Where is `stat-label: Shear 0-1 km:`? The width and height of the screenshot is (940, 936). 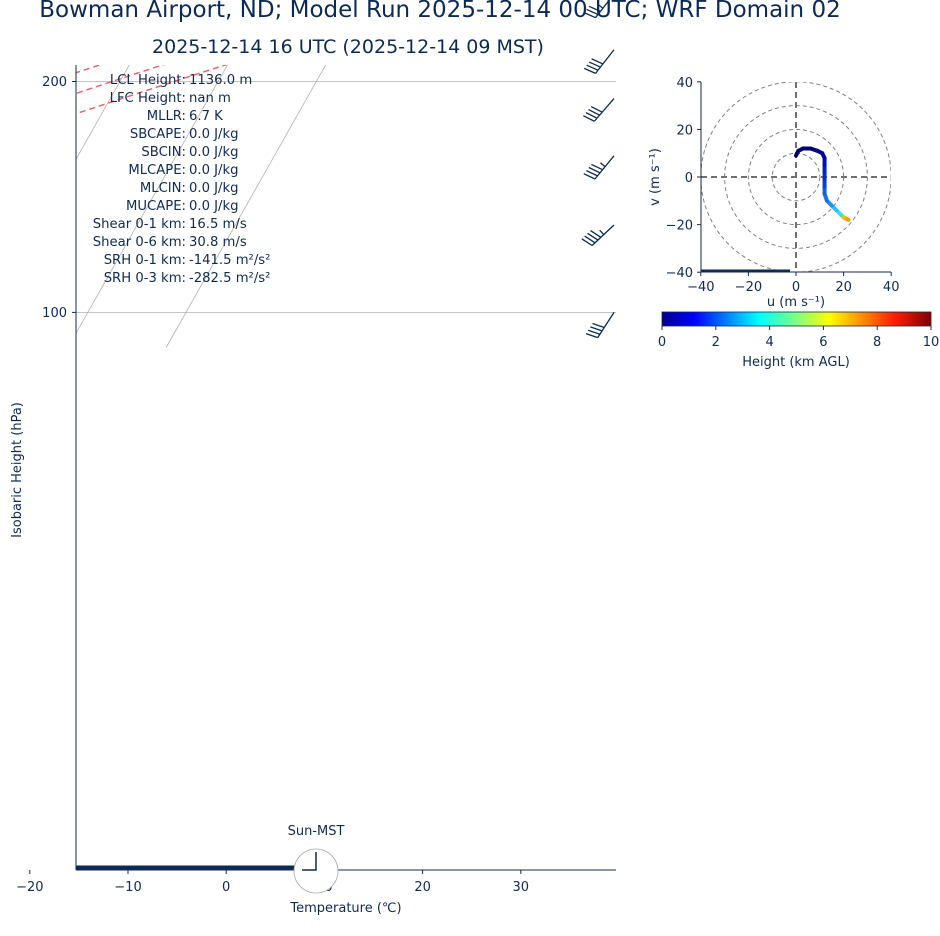
stat-label: Shear 0-1 km: is located at coordinates (139, 224).